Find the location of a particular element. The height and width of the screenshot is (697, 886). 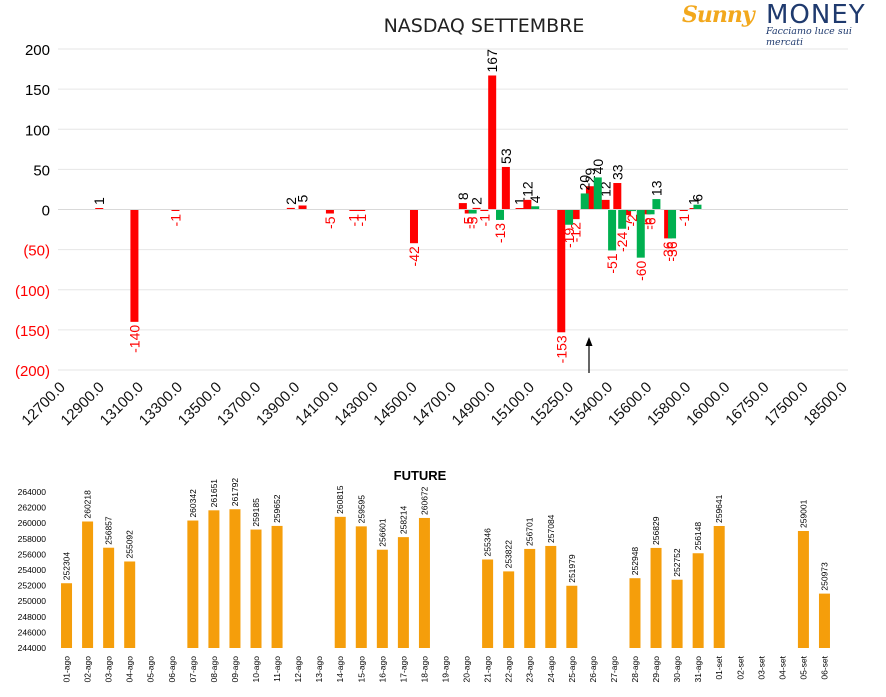

x-tick-label: 28-ago is located at coordinates (635, 669).